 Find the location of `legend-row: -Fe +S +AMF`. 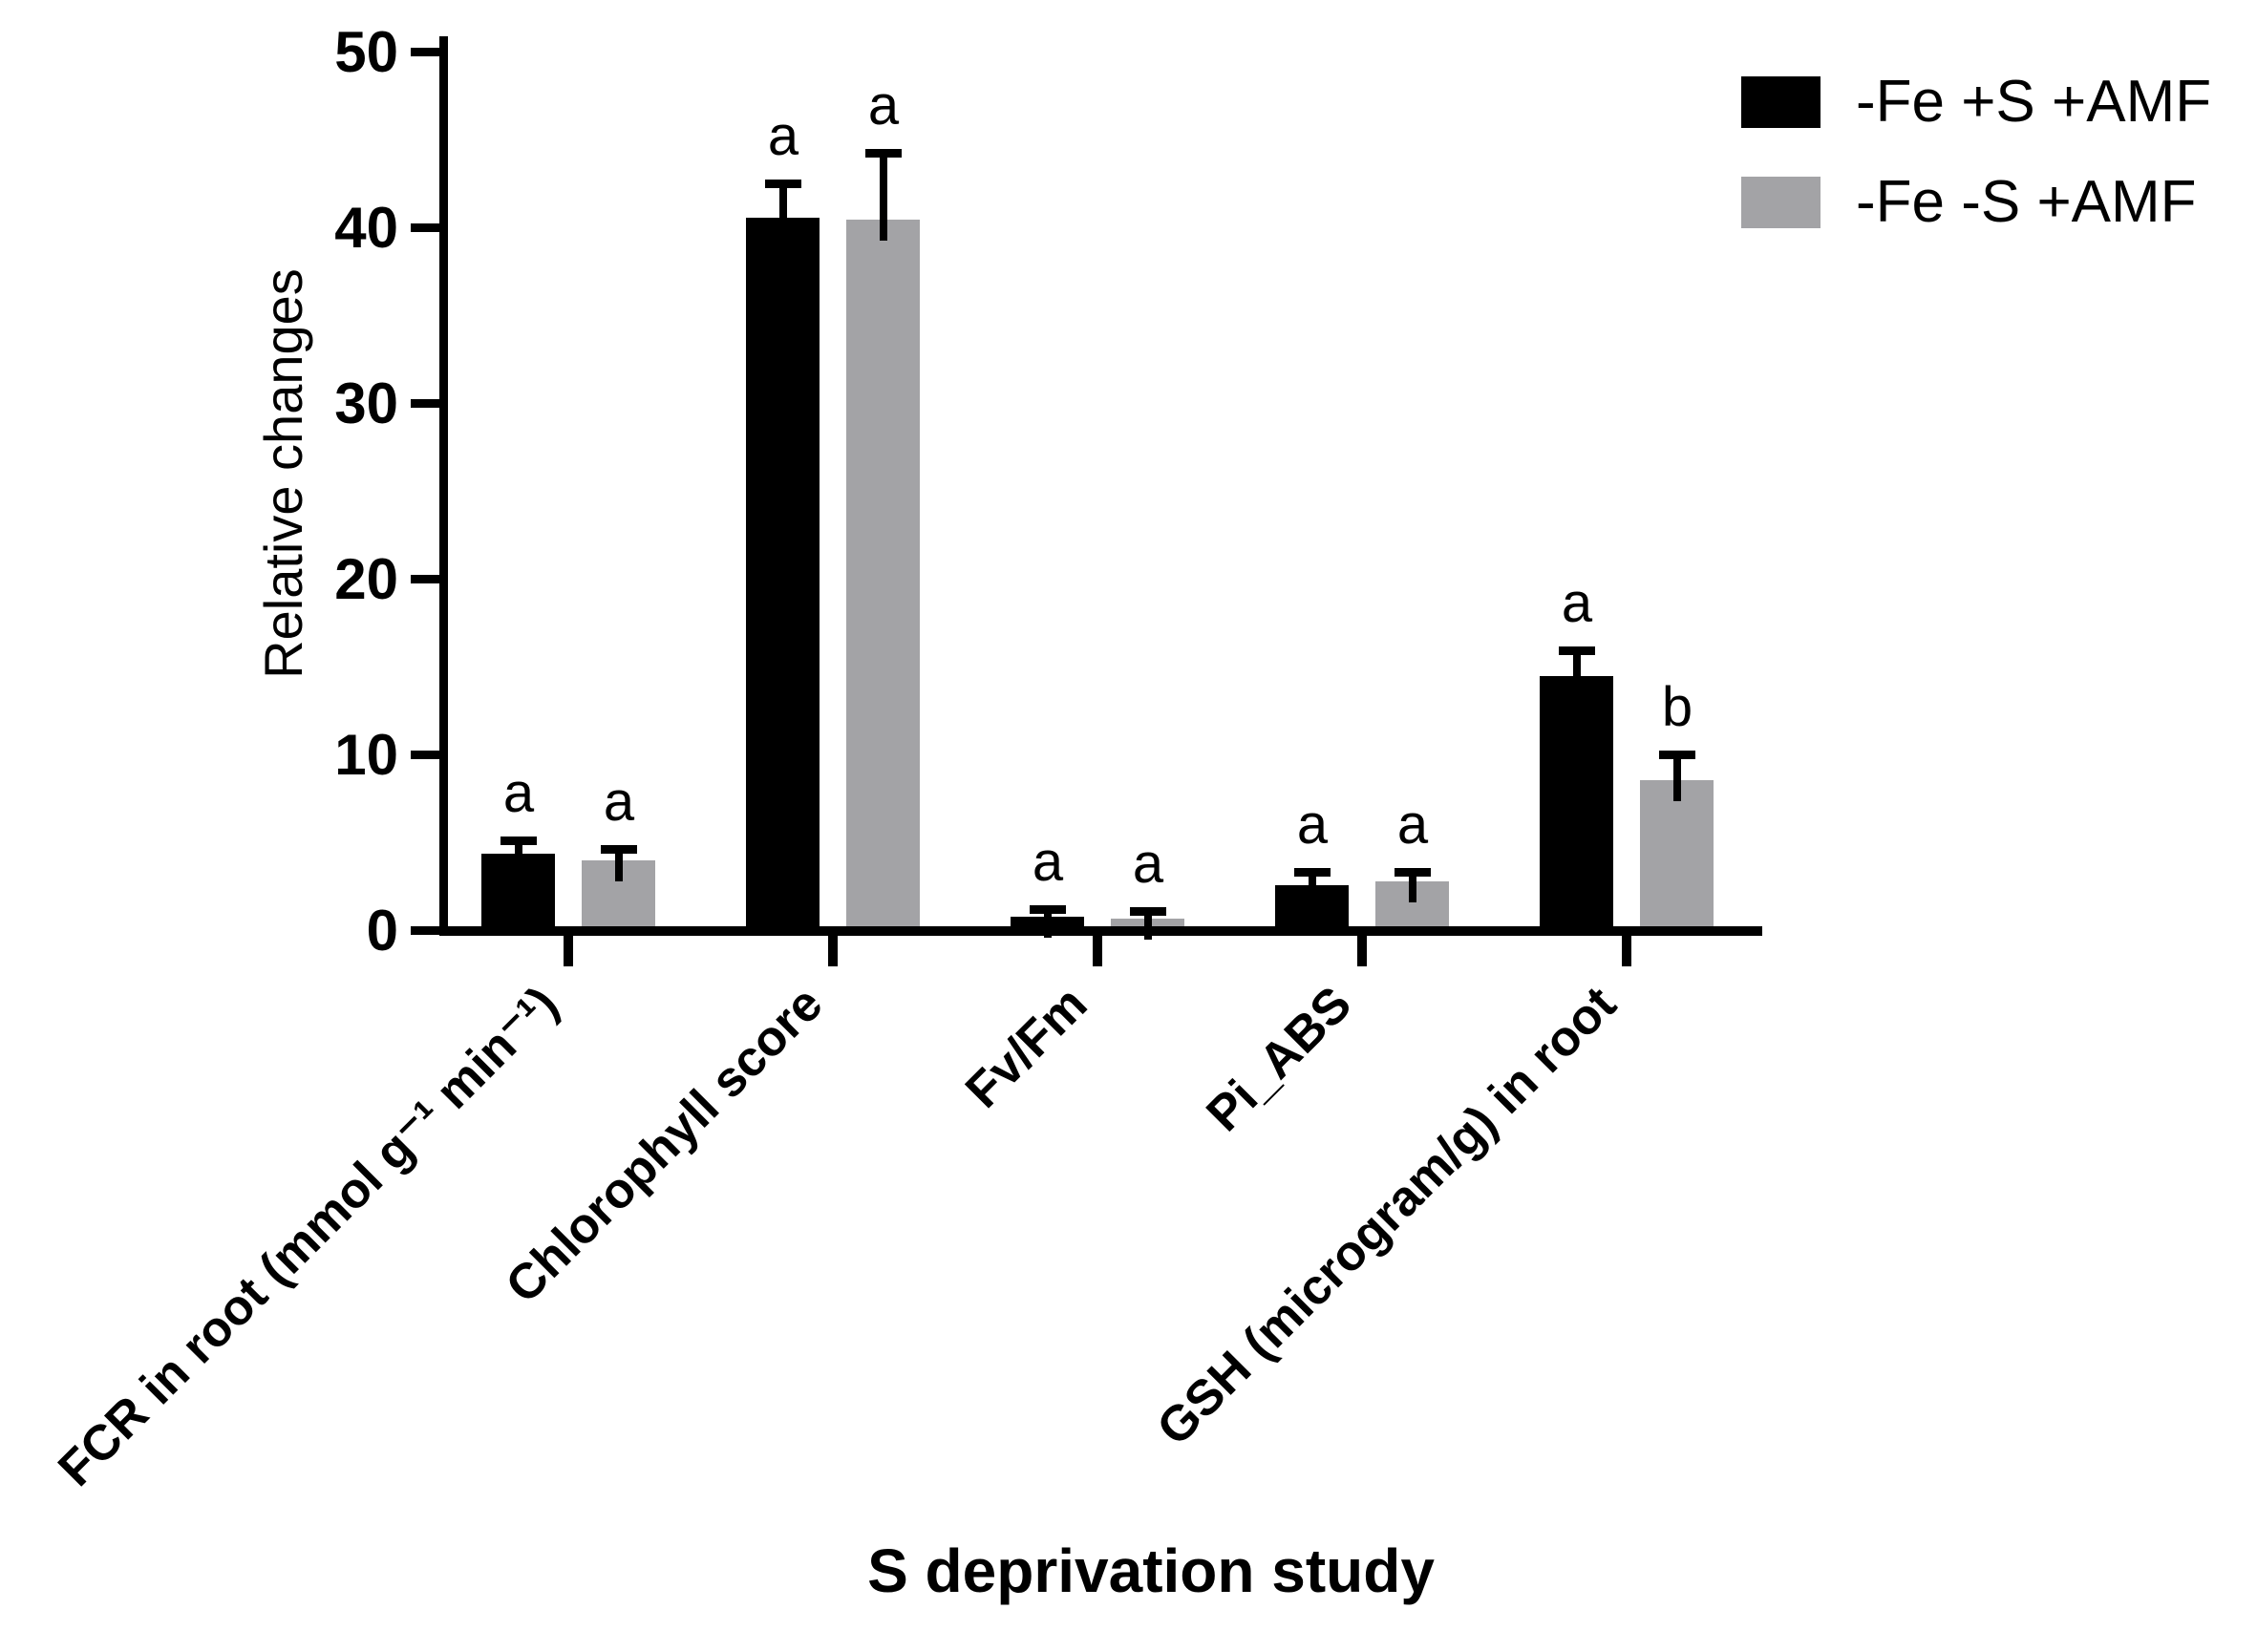

legend-row: -Fe +S +AMF is located at coordinates (1976, 102).